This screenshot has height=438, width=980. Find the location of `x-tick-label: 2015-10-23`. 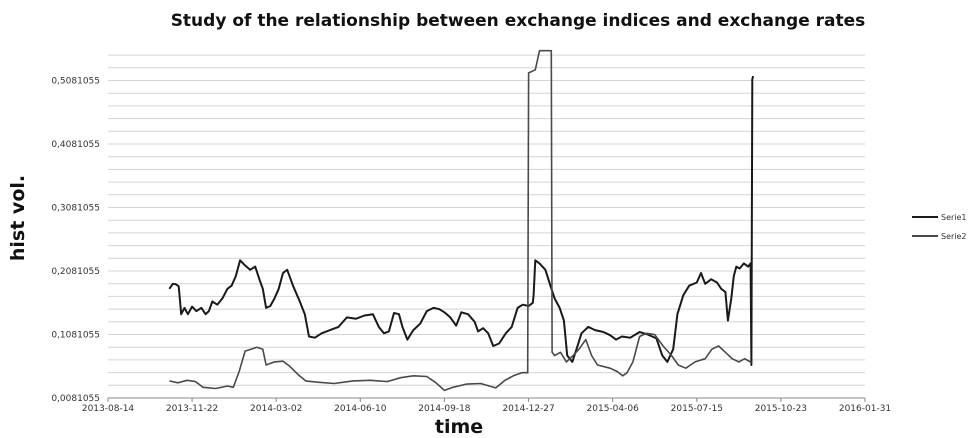

x-tick-label: 2015-10-23 is located at coordinates (781, 409).